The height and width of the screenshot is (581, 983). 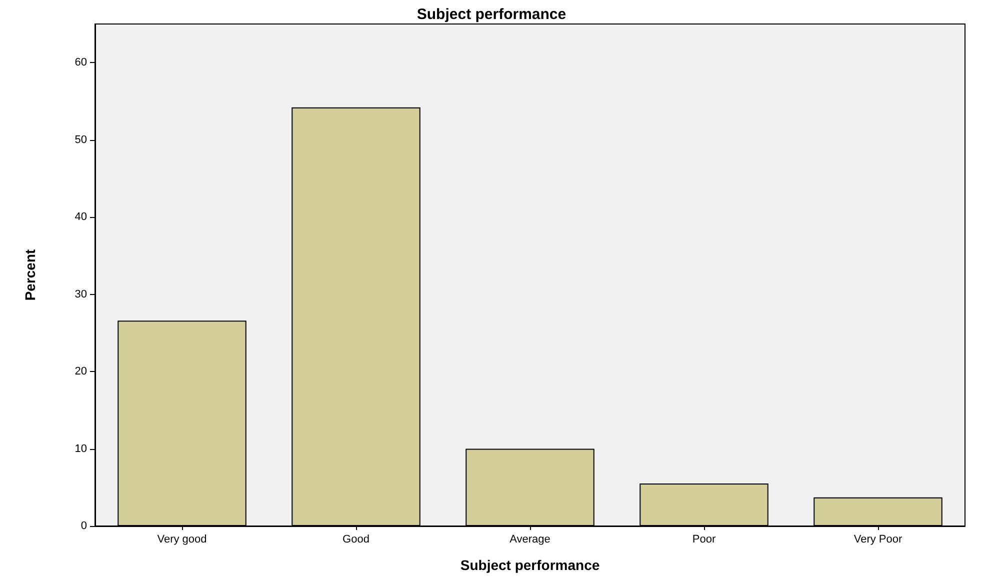 I want to click on y-axis-title: Percent, so click(x=30, y=274).